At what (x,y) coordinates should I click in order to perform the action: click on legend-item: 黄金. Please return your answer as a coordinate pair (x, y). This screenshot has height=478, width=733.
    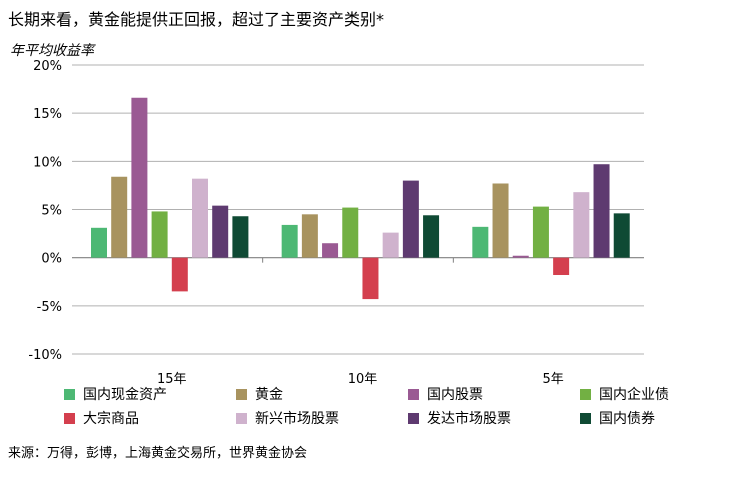
    Looking at the image, I should click on (259, 394).